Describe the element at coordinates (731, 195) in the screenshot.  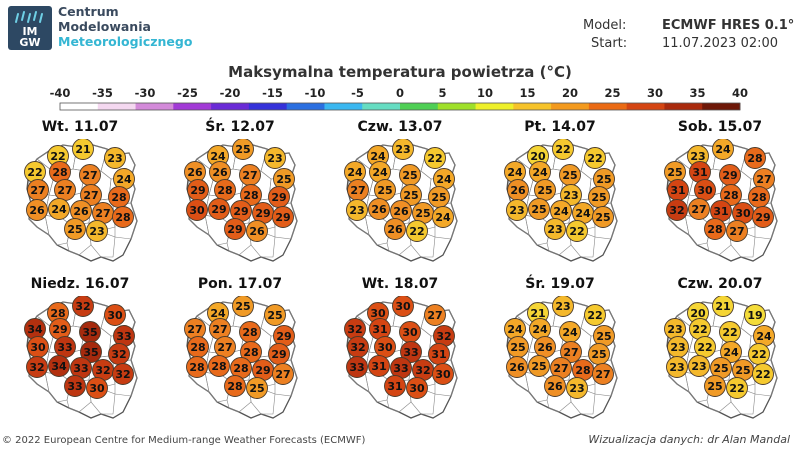
I see `temperature-marker: 28` at that location.